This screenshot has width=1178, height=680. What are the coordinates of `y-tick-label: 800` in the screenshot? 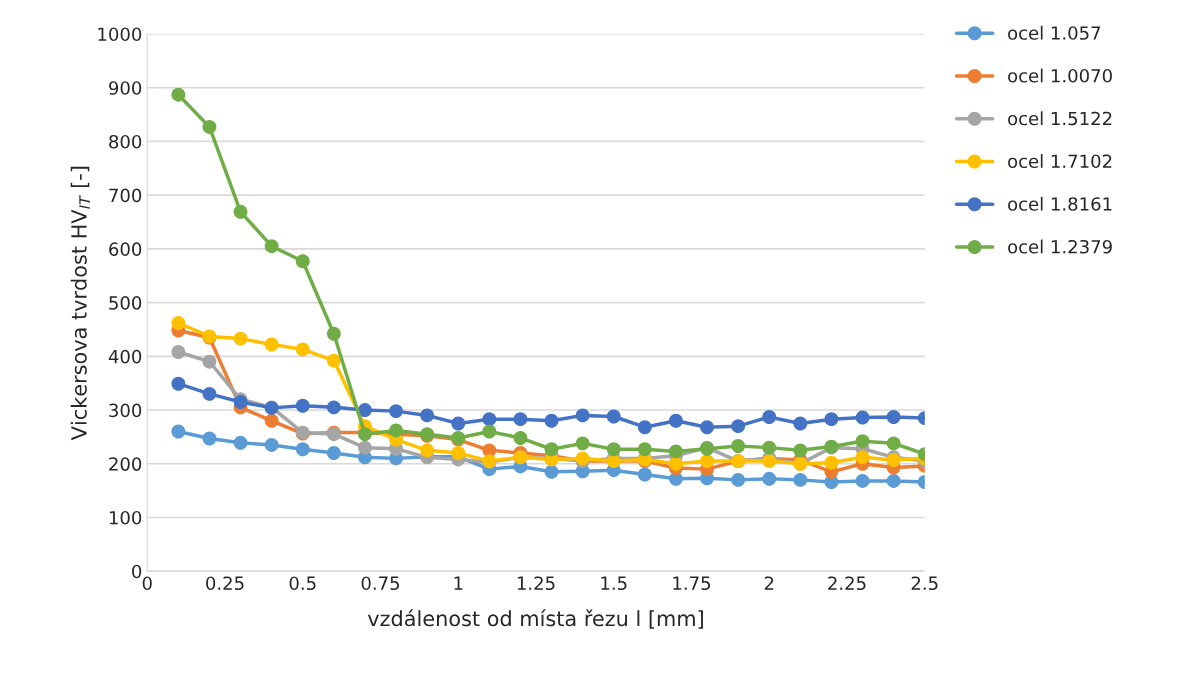 It's located at (125, 141).